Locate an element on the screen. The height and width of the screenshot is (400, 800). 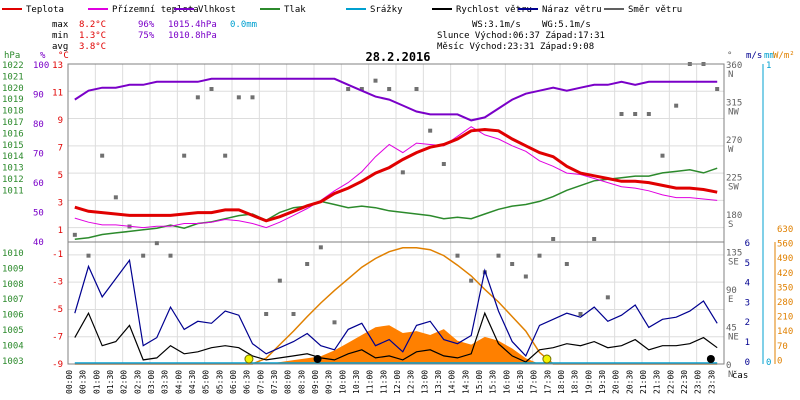
y-tick-ms: 3 is located at coordinates (747, 303).